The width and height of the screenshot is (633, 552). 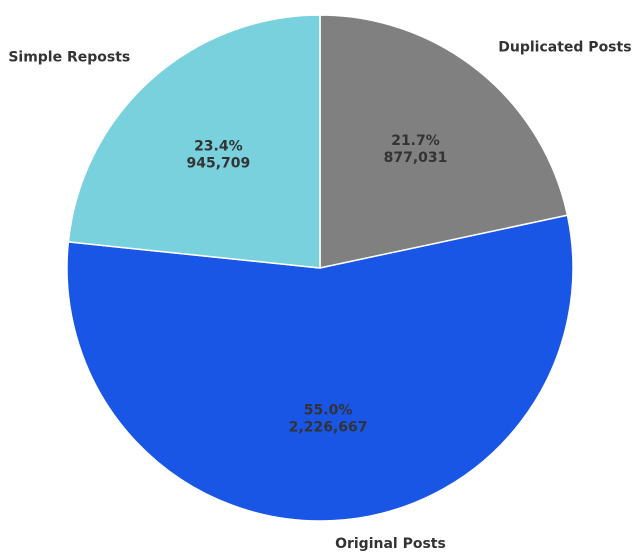 I want to click on percent-label: 55.0%, so click(x=328, y=411).